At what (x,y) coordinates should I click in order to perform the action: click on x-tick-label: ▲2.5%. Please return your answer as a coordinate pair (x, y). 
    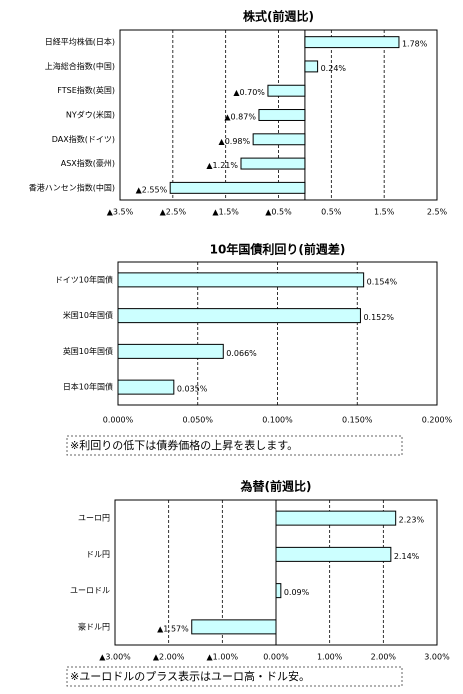
    Looking at the image, I should click on (173, 212).